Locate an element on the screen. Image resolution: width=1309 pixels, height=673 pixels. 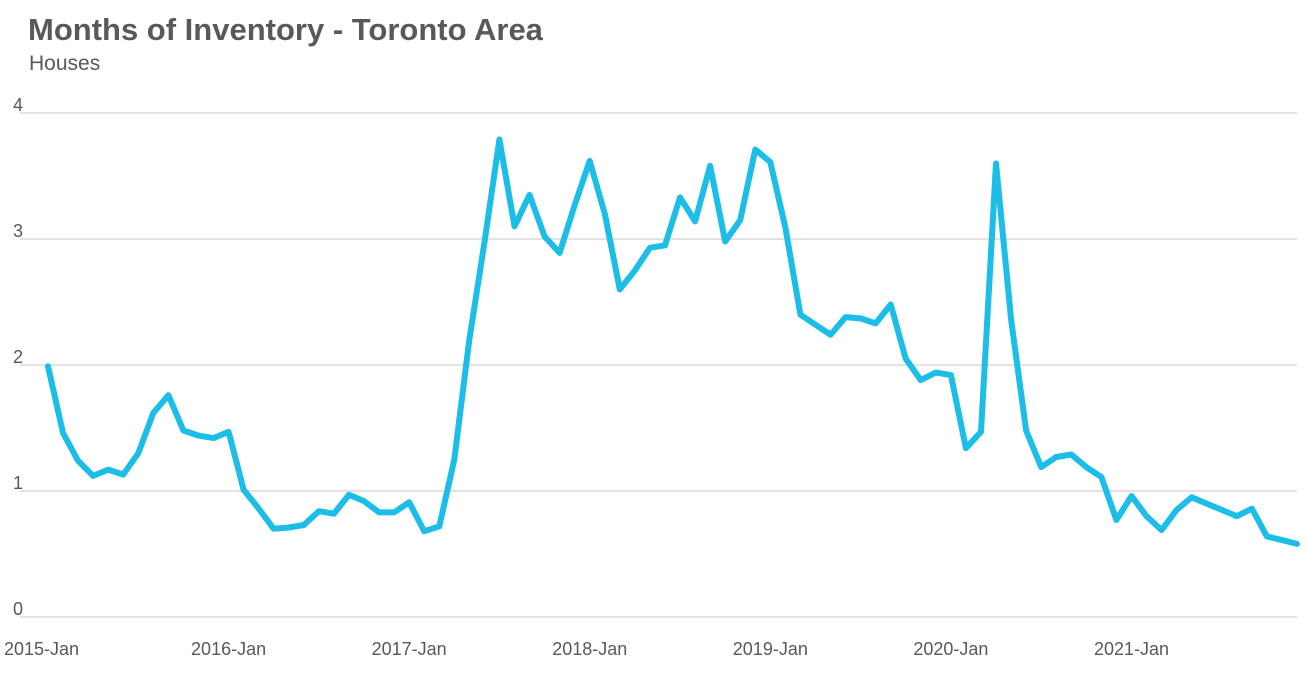
y-tick-label: 2 is located at coordinates (18, 357).